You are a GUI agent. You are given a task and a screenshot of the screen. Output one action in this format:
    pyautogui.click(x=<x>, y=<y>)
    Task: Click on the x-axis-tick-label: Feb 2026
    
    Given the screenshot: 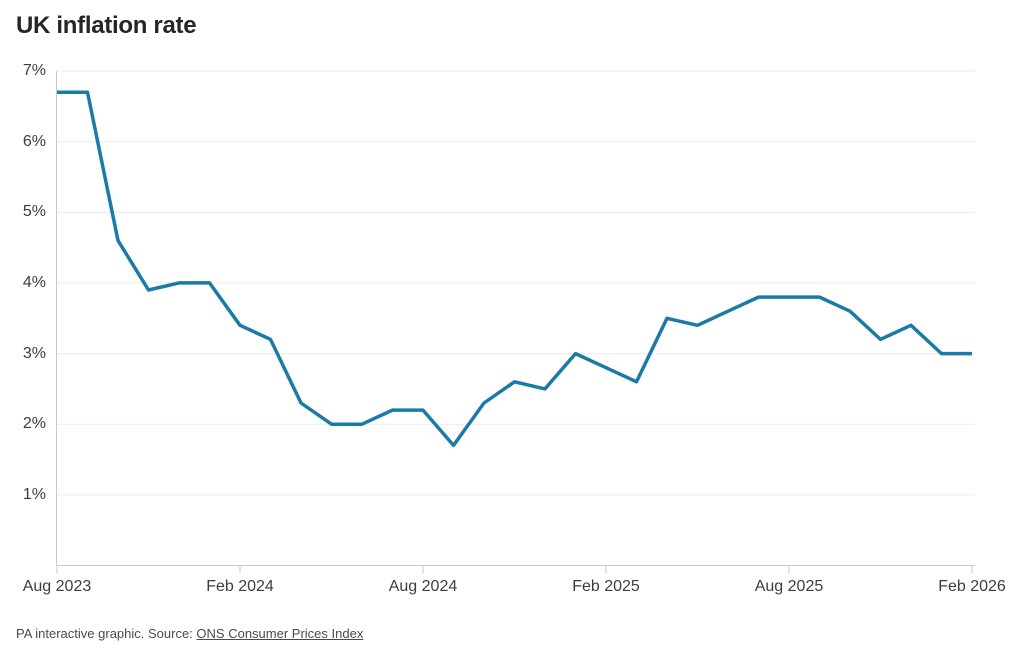 What is the action you would take?
    pyautogui.click(x=972, y=586)
    